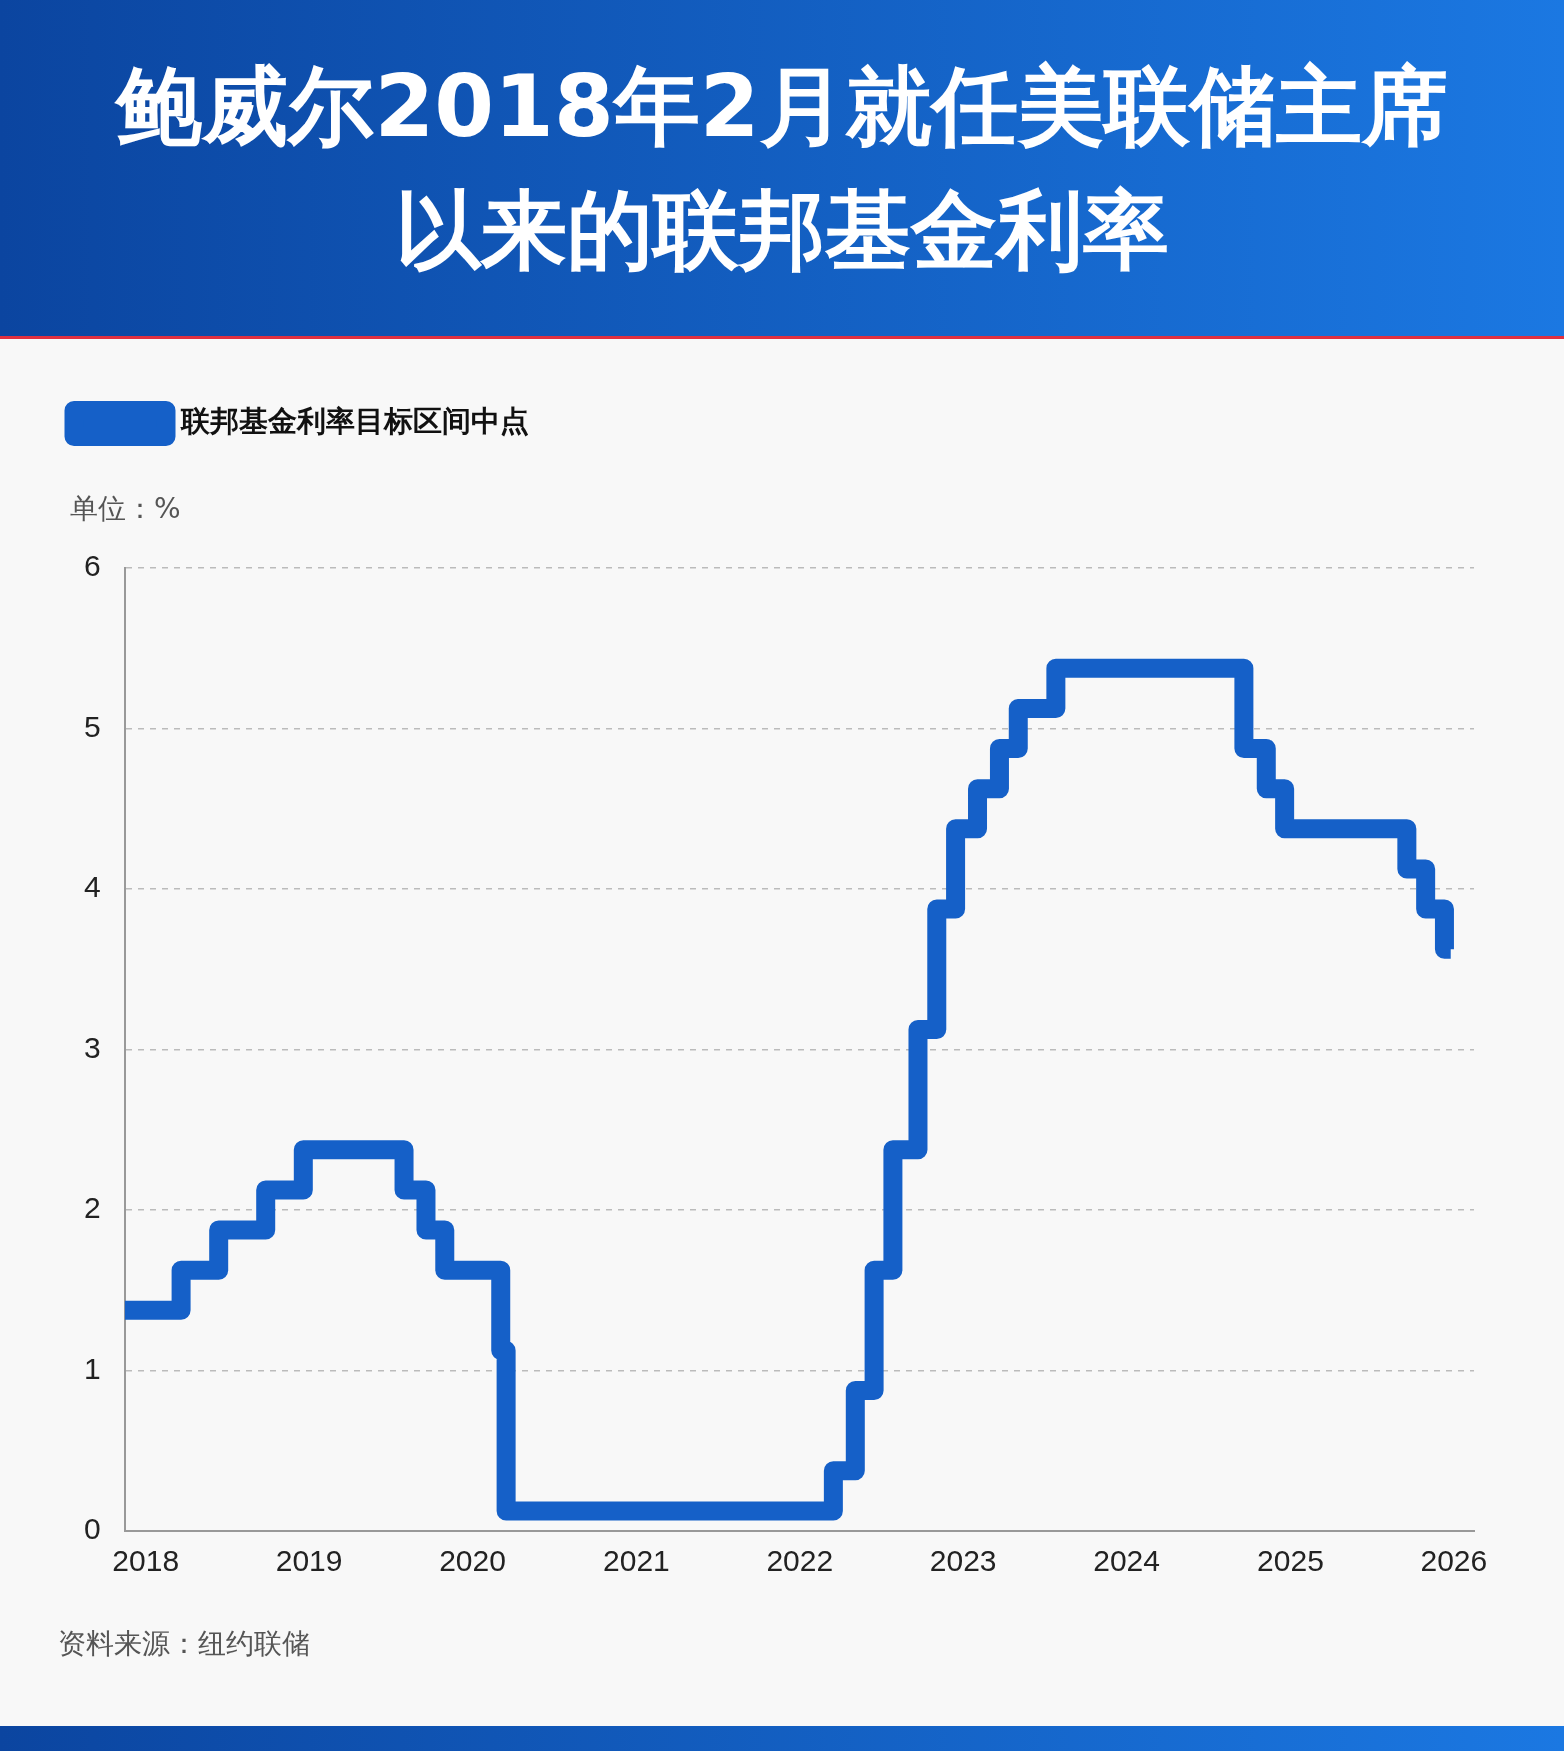 Image resolution: width=1564 pixels, height=1751 pixels. I want to click on x-tick-label: 2023, so click(963, 1561).